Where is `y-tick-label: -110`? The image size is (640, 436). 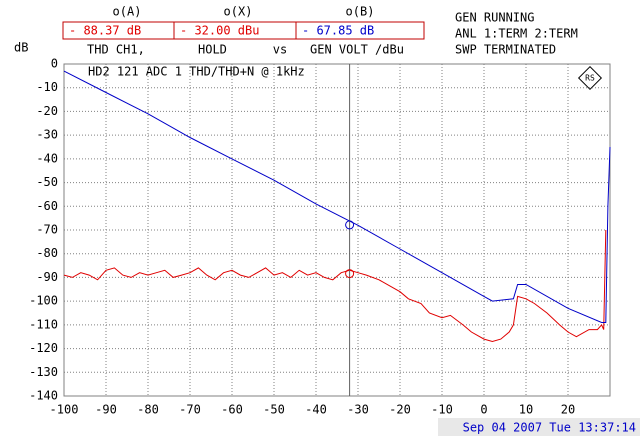
y-tick-label: -110 is located at coordinates (43, 324).